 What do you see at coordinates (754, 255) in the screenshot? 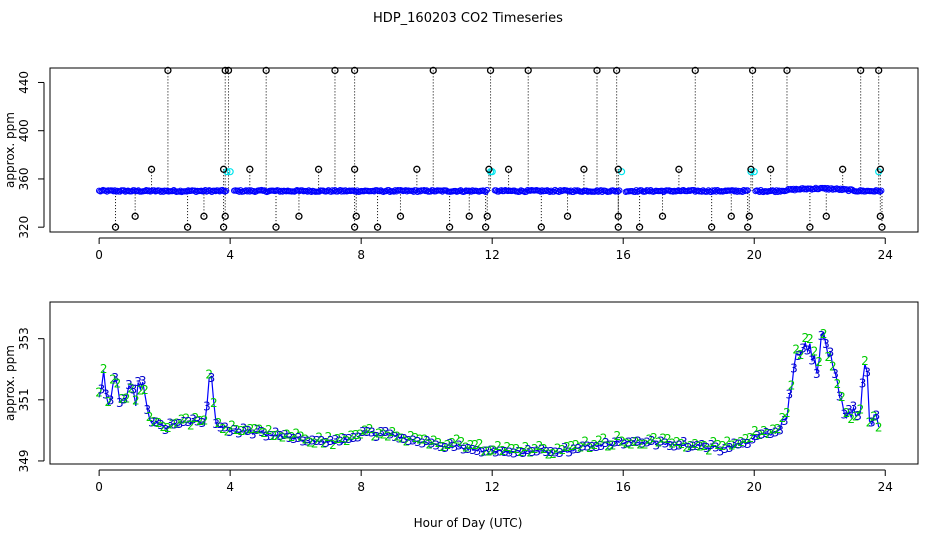
I see `x-tick-label: 20` at bounding box center [754, 255].